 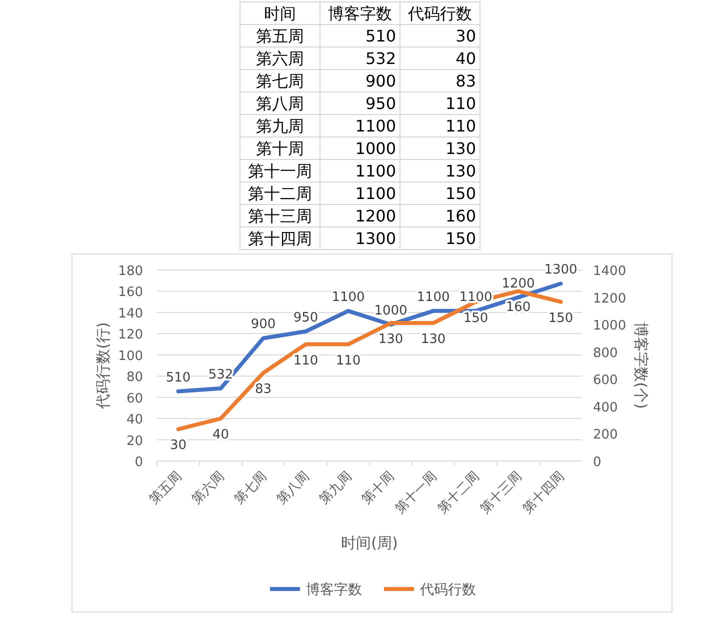 I want to click on x-tick-label: 第九周, so click(x=336, y=488).